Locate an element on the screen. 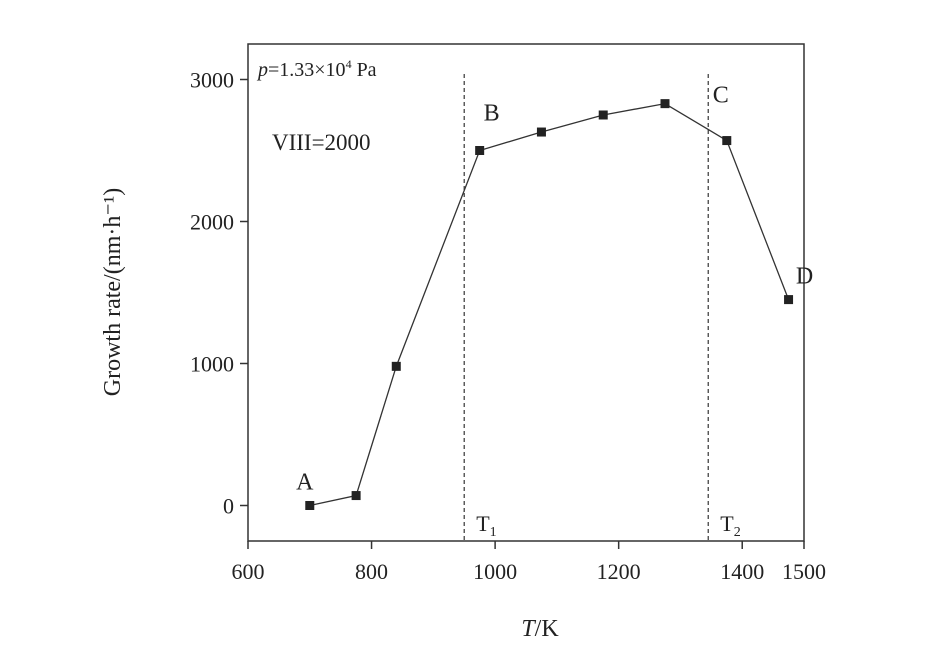  point-label-c: C is located at coordinates (721, 96).